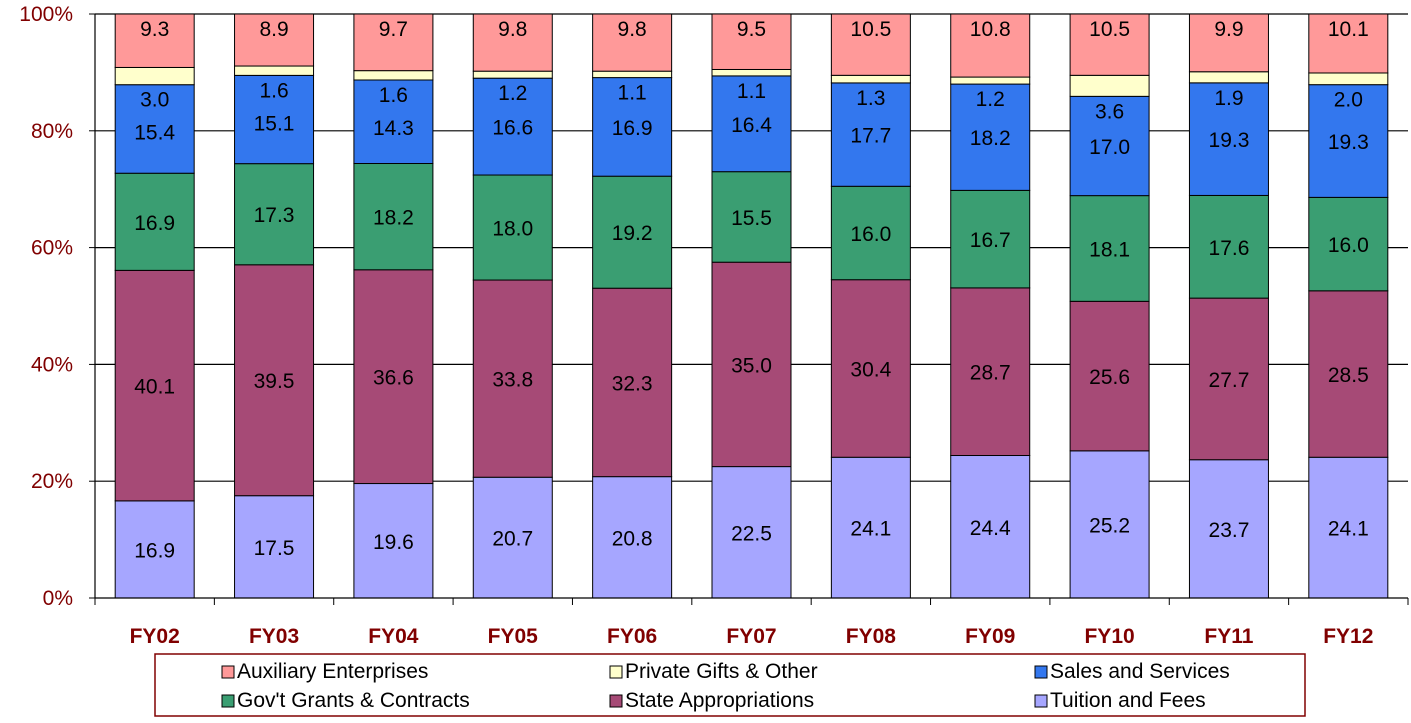 The width and height of the screenshot is (1411, 723). I want to click on data-label: 20.7, so click(512, 539).